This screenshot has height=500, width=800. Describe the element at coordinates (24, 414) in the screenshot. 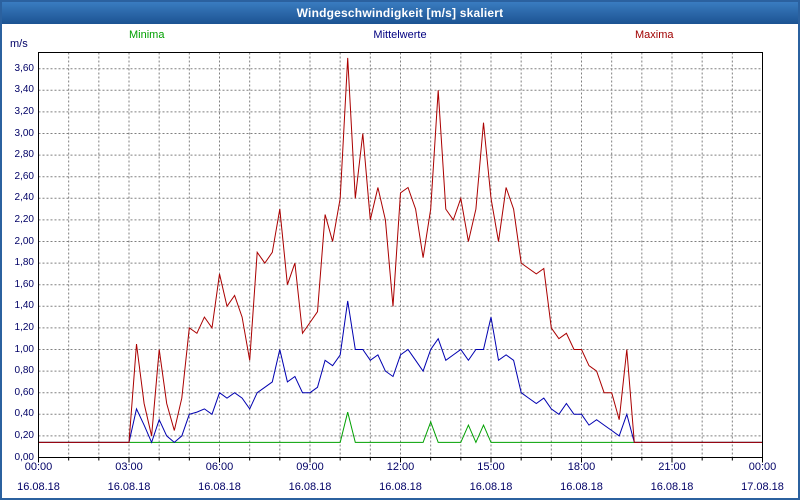

I see `y-tick-label: 0,40` at that location.